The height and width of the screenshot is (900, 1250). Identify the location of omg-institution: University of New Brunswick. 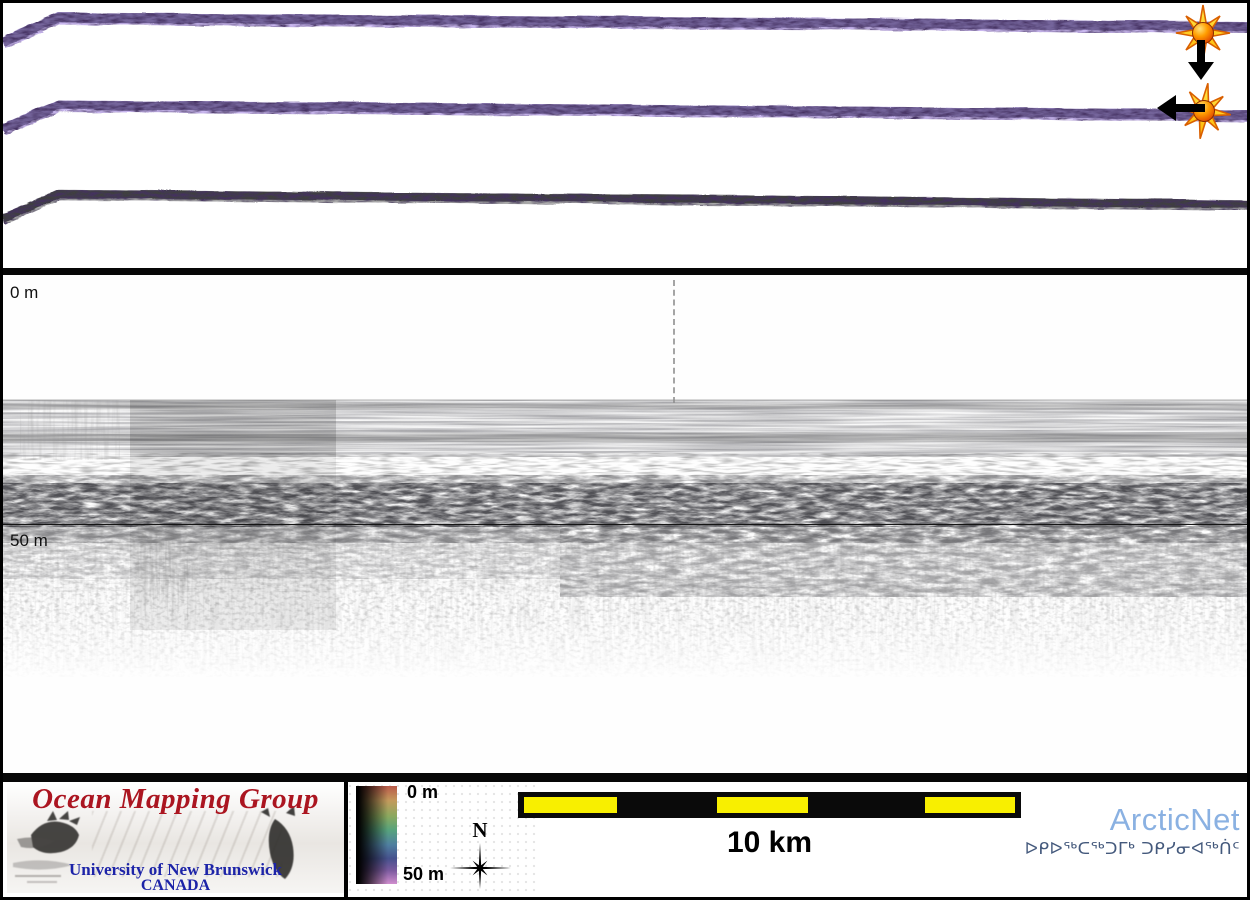
(175, 869).